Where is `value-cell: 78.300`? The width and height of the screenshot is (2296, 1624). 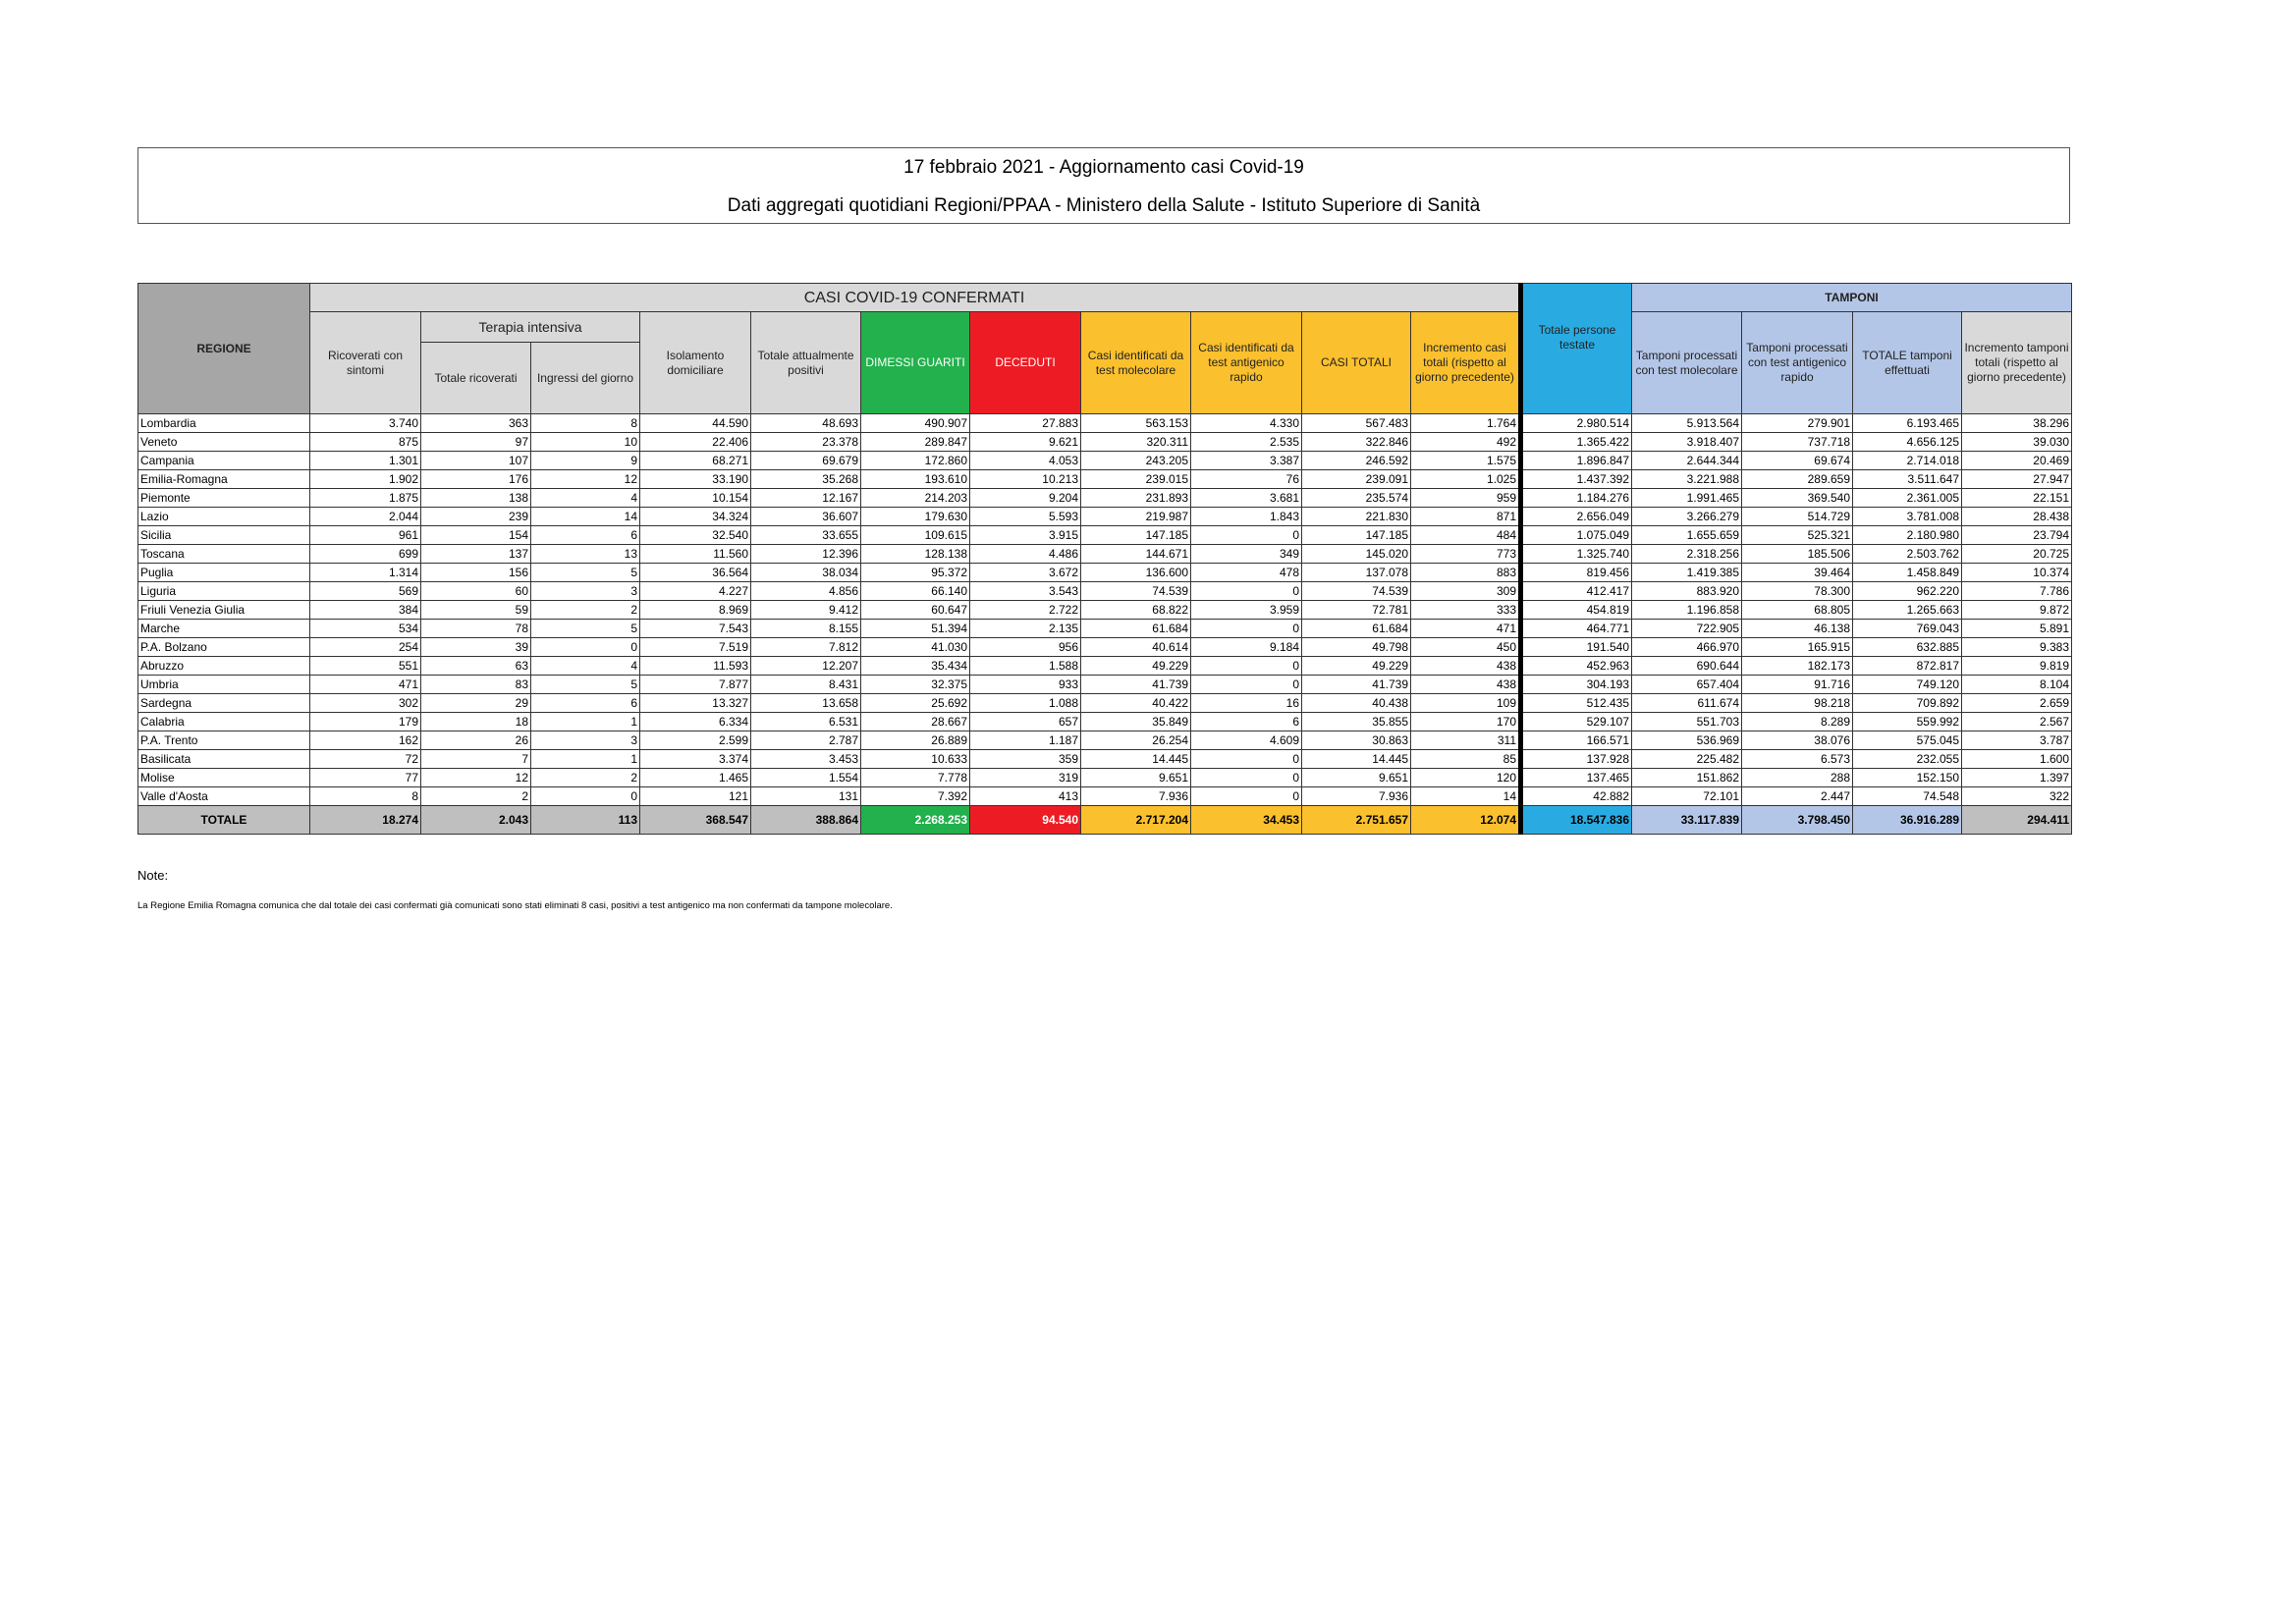
value-cell: 78.300 is located at coordinates (1797, 591).